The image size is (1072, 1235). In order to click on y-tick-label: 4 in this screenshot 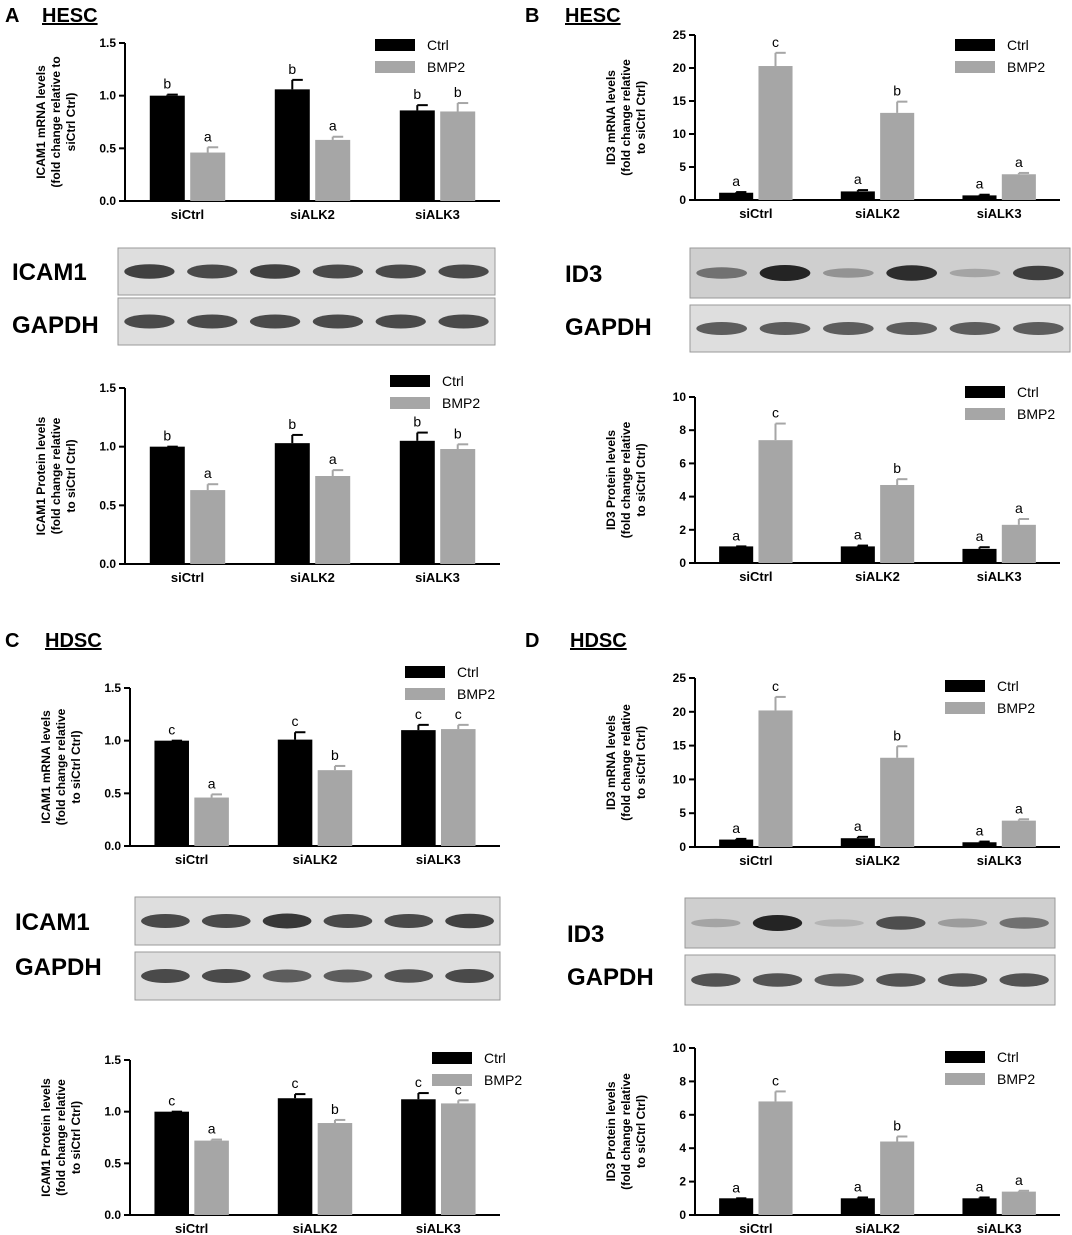, I will do `click(682, 497)`.